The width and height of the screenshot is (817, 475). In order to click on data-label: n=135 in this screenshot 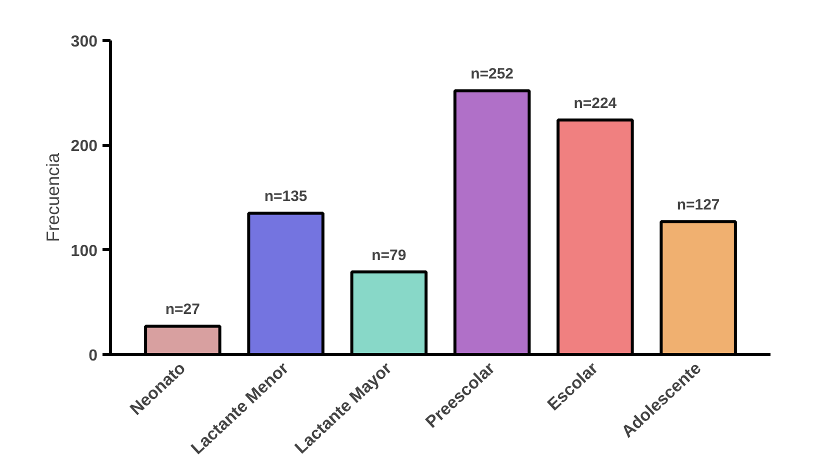, I will do `click(286, 197)`.